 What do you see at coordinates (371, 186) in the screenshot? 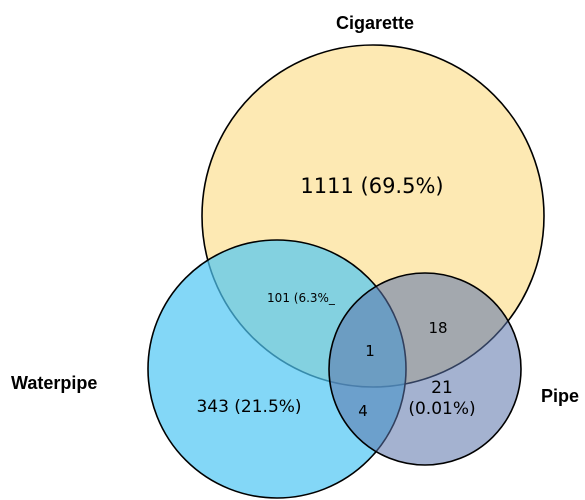
I see `cigarette-only-label: 1111 (69.5%)` at bounding box center [371, 186].